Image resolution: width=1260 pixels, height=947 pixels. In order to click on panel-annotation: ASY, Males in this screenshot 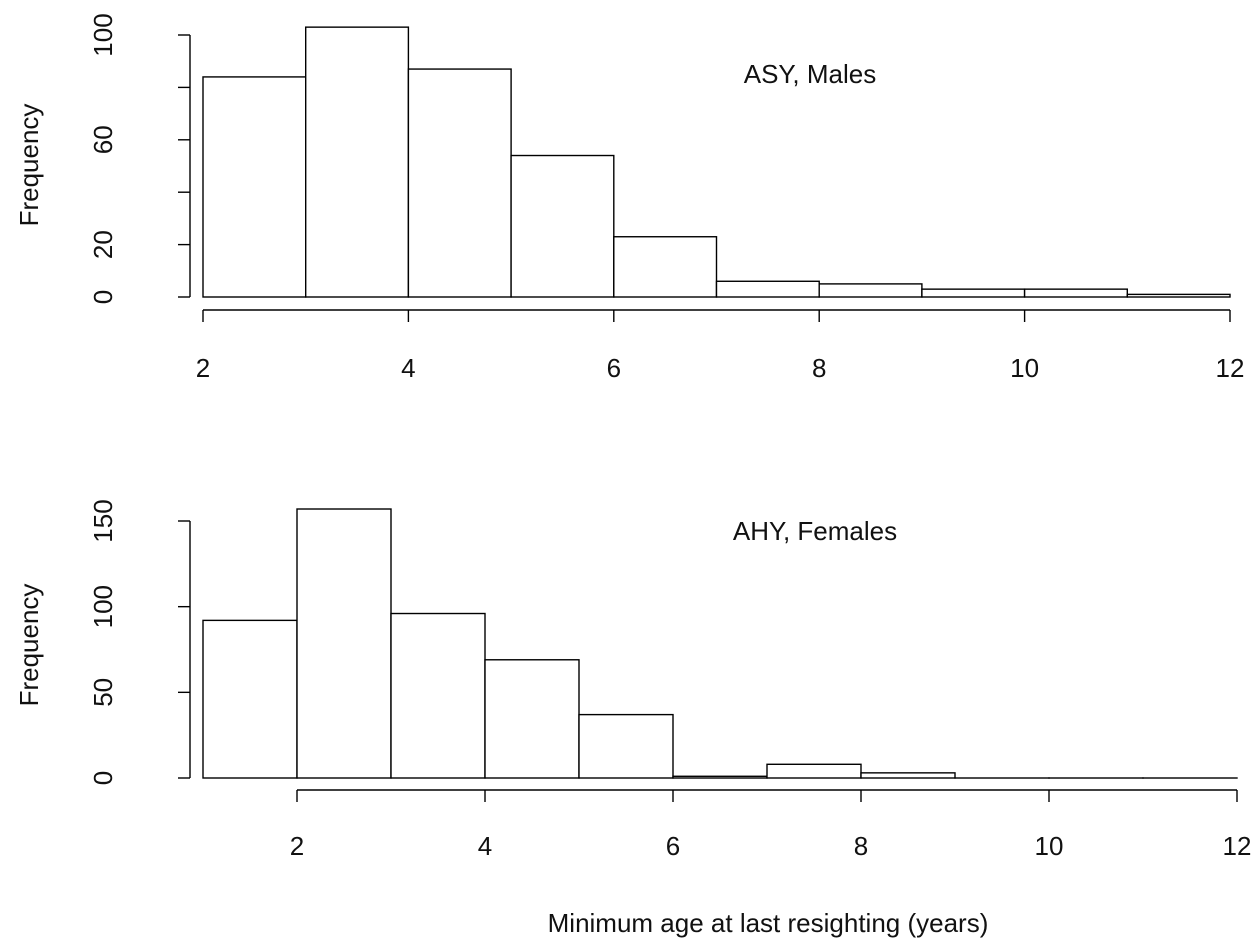, I will do `click(810, 74)`.